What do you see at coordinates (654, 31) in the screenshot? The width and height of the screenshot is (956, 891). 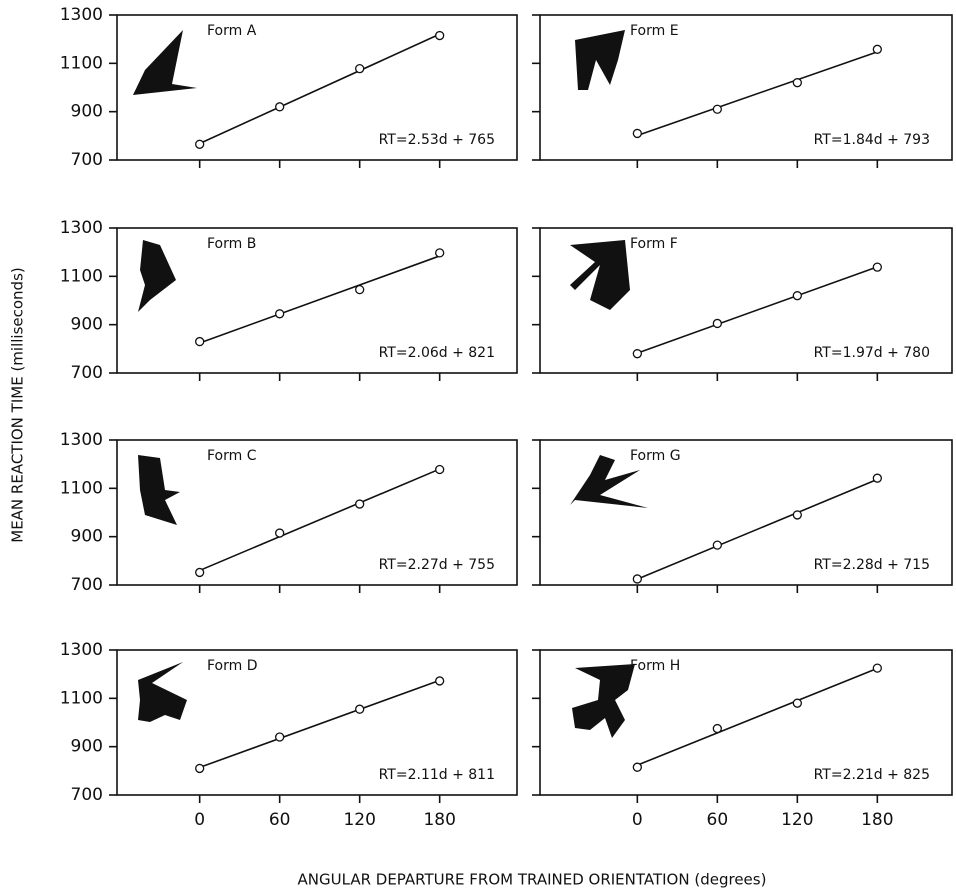 I see `panel-title: Form E` at bounding box center [654, 31].